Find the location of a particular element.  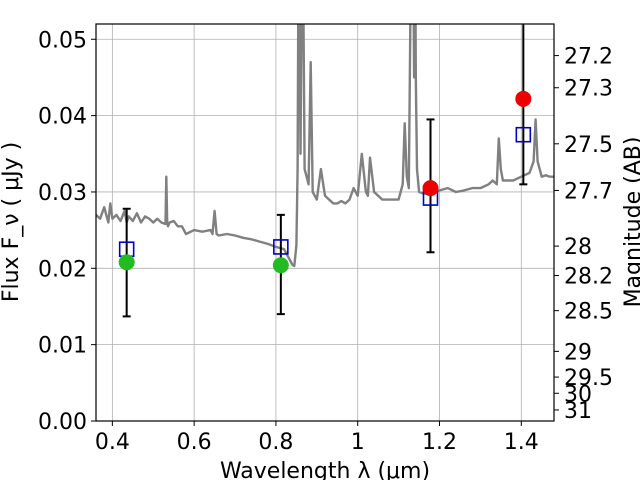

right-tick-label: 29.5 is located at coordinates (588, 378).